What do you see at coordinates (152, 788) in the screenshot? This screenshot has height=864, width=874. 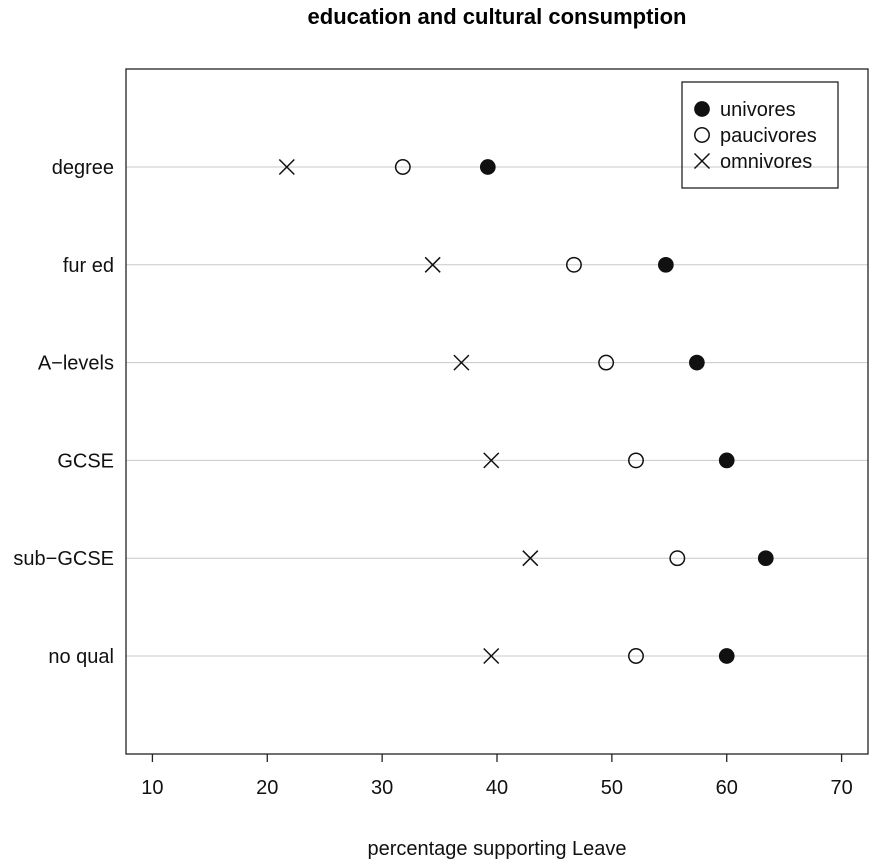 I see `x-tick-label: 10` at bounding box center [152, 788].